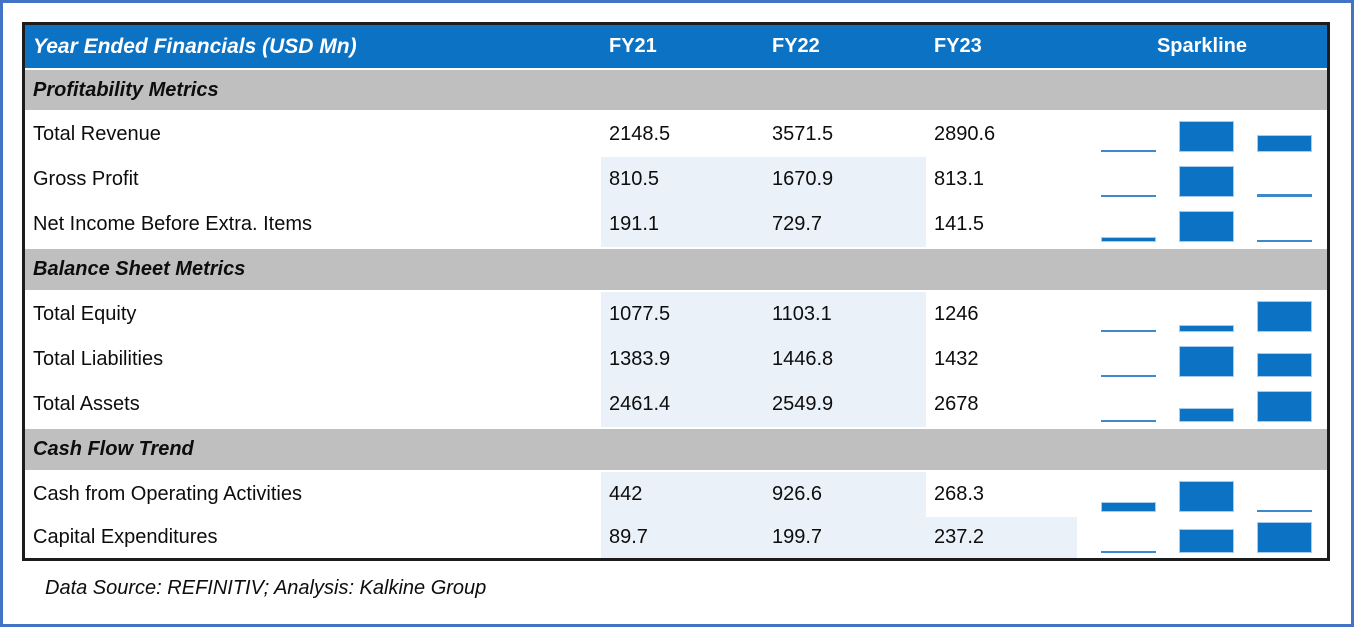 The width and height of the screenshot is (1354, 627). I want to click on col-header-fy22: FY22, so click(796, 46).